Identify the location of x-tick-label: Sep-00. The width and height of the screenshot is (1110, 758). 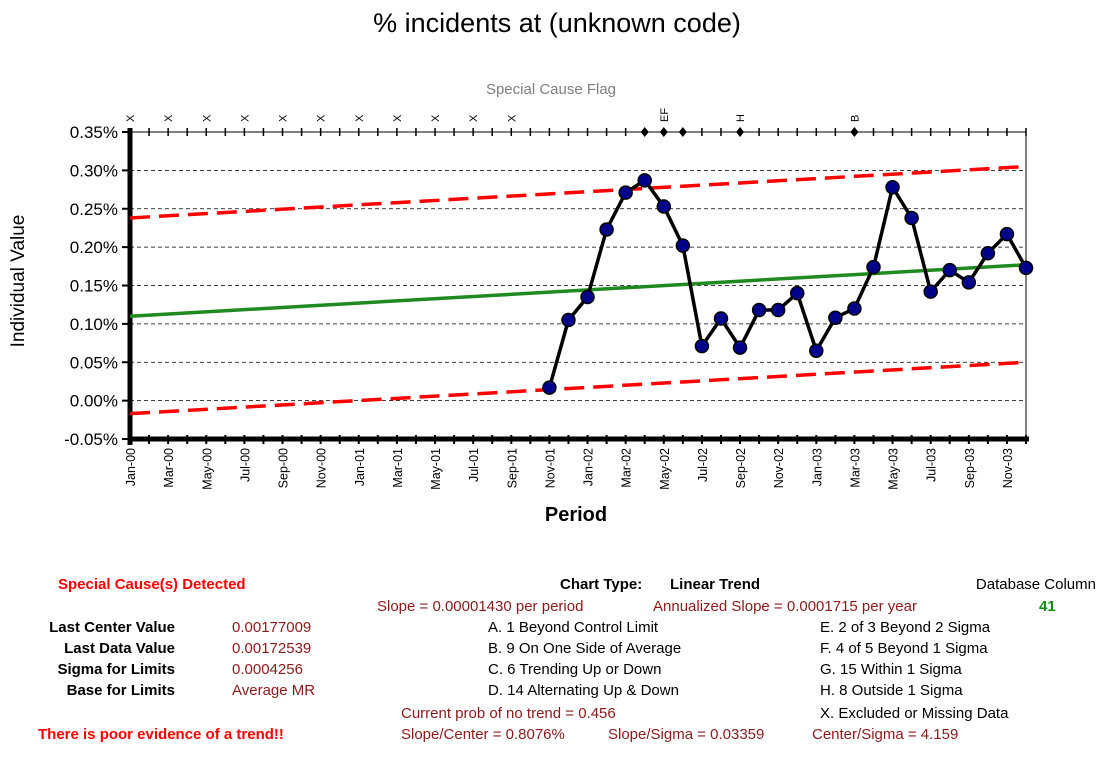
(284, 468).